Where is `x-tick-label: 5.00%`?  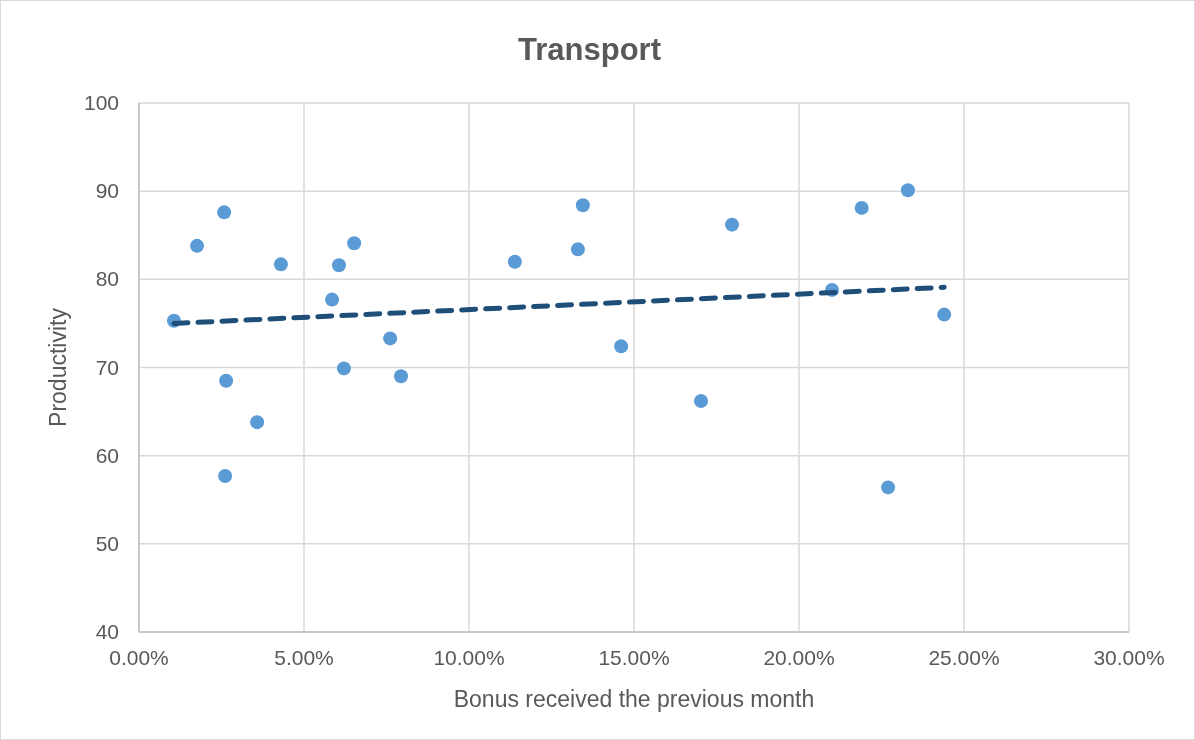
x-tick-label: 5.00% is located at coordinates (304, 657).